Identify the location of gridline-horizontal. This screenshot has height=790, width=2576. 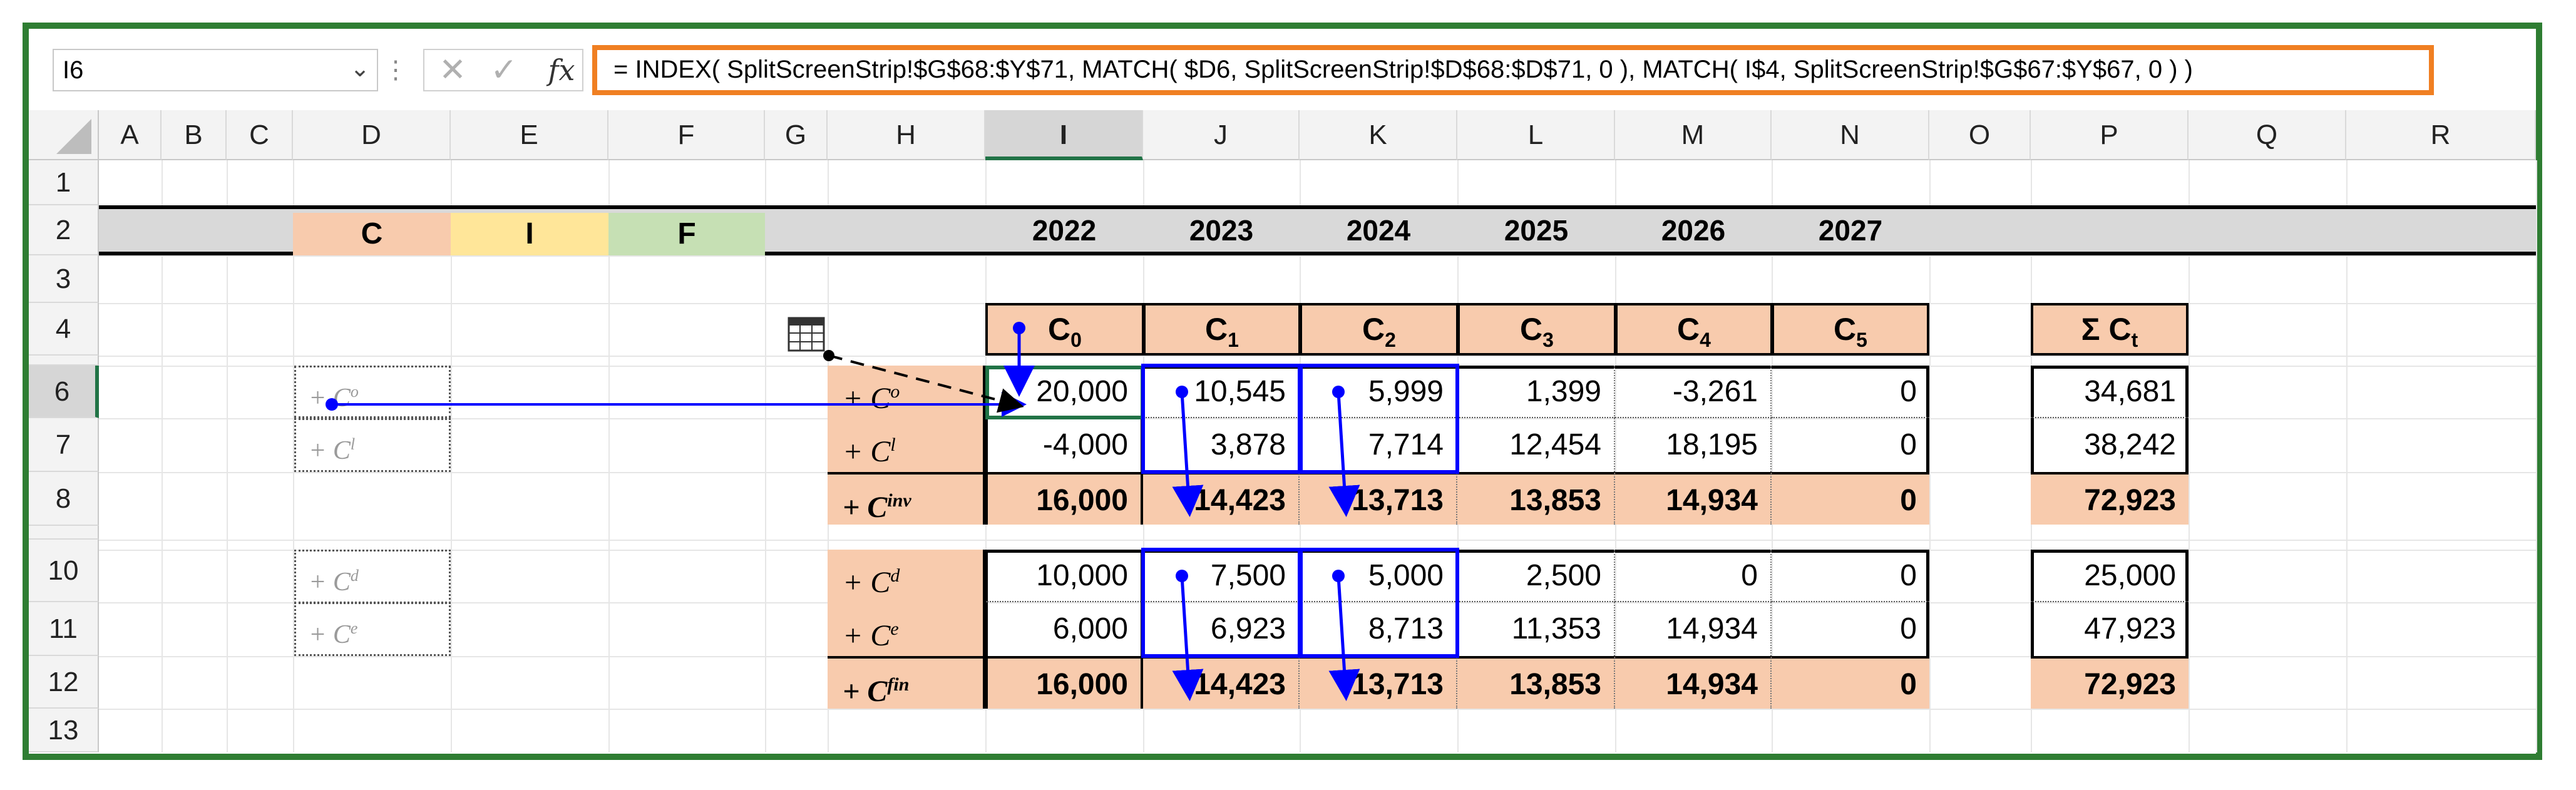
(1317, 602).